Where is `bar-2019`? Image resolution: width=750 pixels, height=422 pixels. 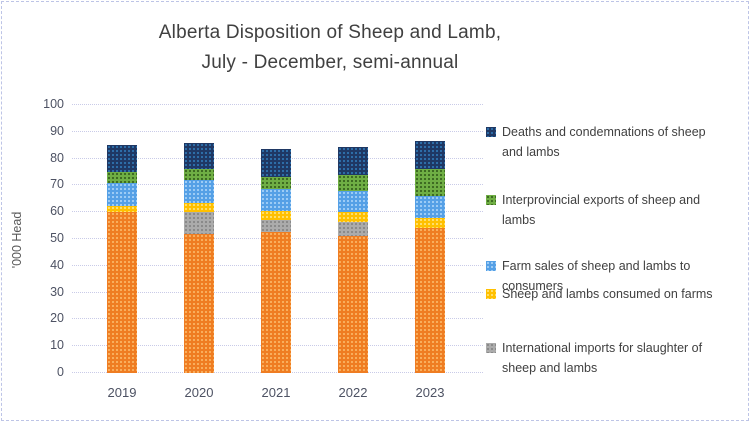
bar-2019 is located at coordinates (122, 259).